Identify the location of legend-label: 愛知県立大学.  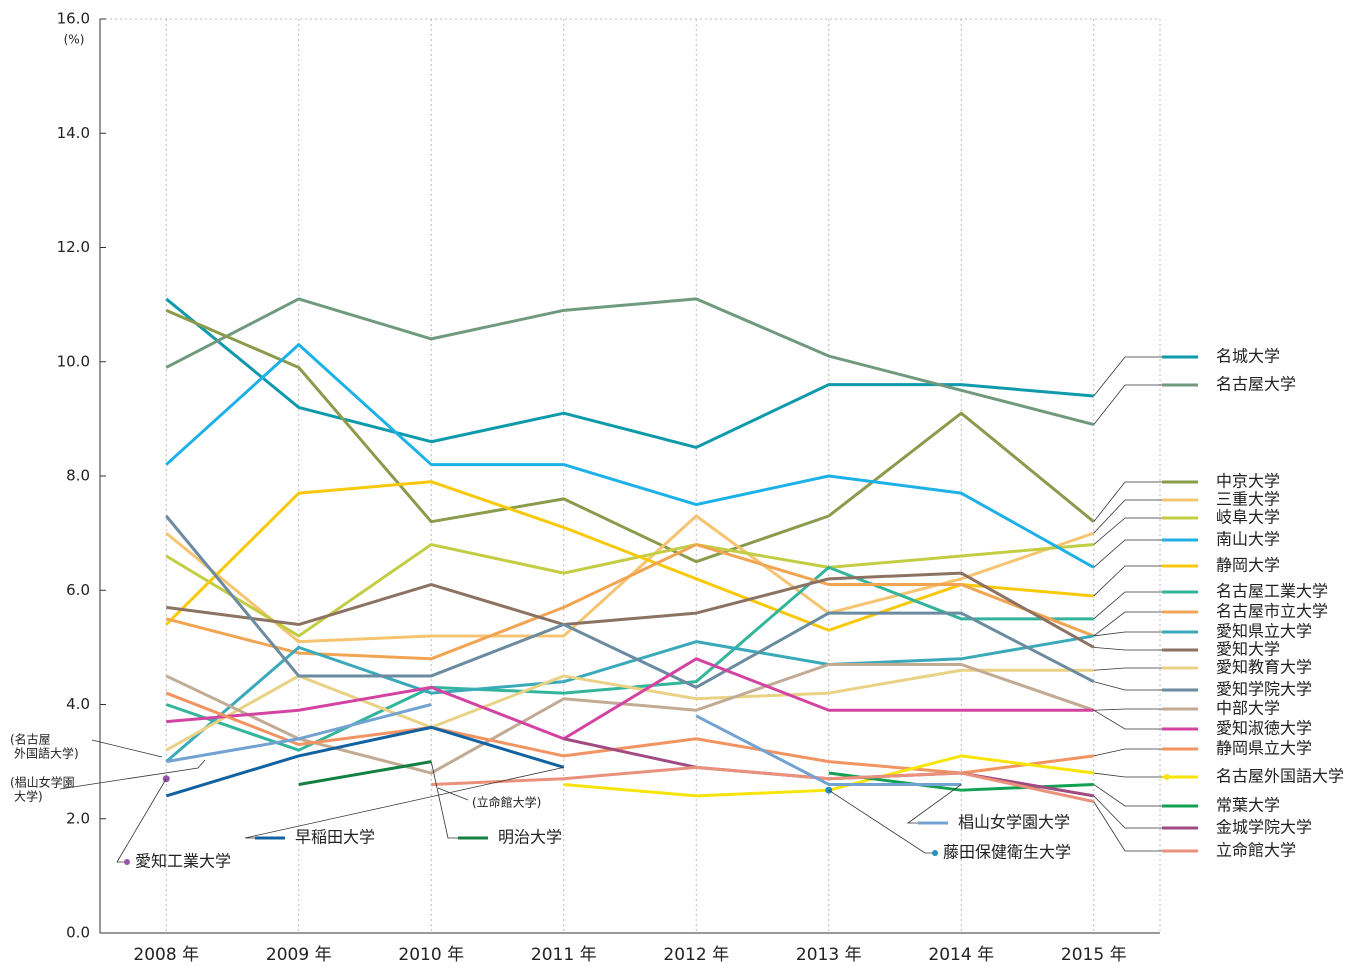
(1264, 631).